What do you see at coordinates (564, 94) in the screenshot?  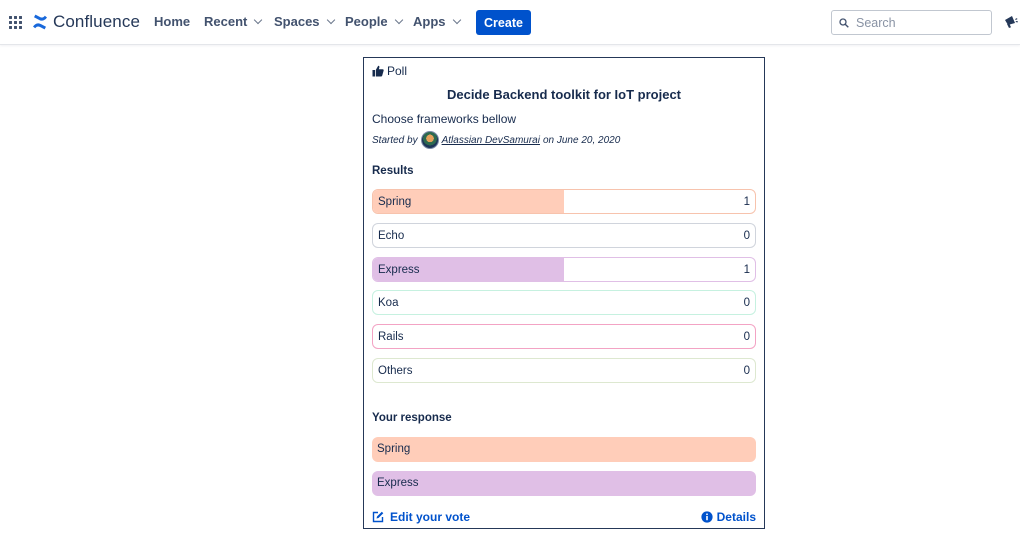 I see `poll-title: Decide Backend toolkit for IoT project` at bounding box center [564, 94].